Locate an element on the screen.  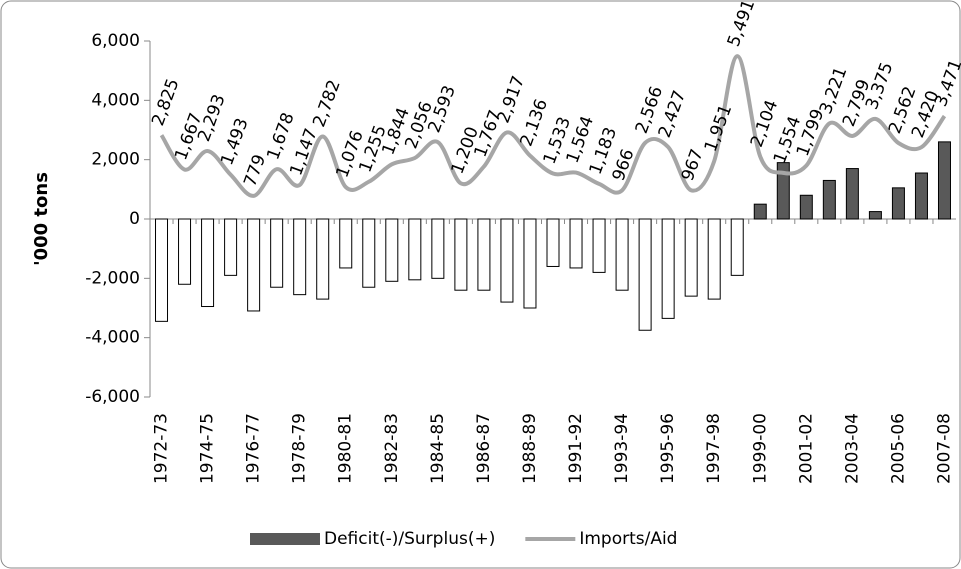
y-tick-label: 6,000 is located at coordinates (115, 41).